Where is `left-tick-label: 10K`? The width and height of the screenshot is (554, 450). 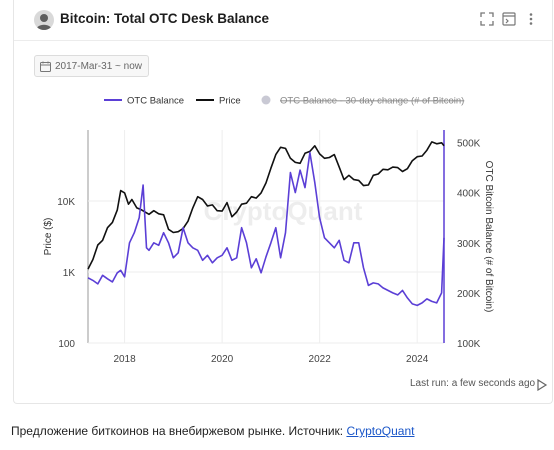 left-tick-label: 10K is located at coordinates (66, 202).